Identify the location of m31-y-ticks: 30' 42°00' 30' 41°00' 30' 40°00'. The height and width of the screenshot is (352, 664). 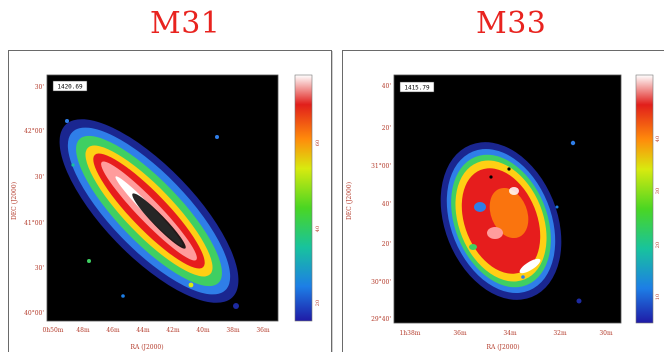
(34, 200).